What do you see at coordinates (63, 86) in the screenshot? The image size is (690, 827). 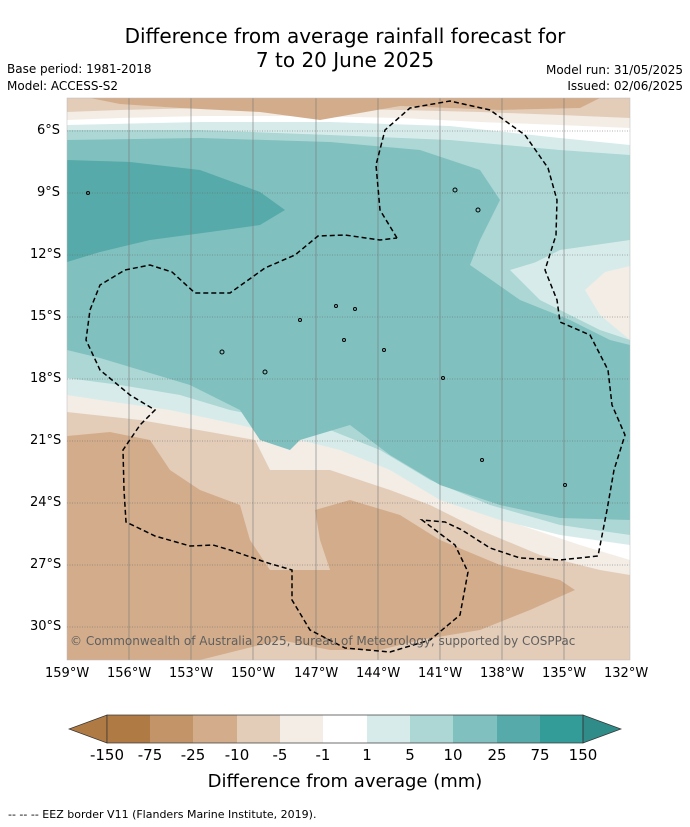 I see `model-name: Model: ACCESS-S2` at bounding box center [63, 86].